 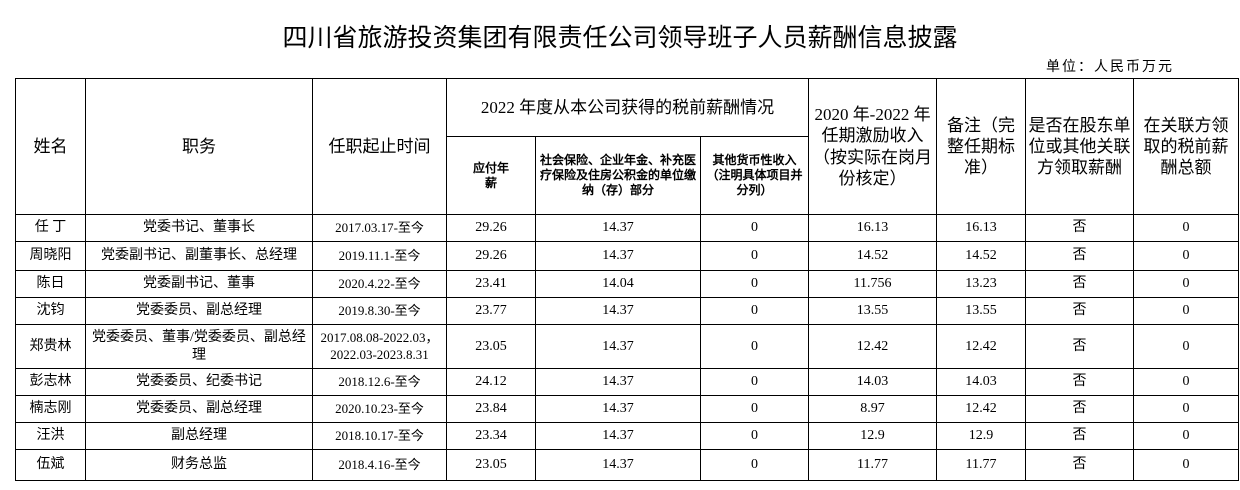 What do you see at coordinates (873, 409) in the screenshot?
I see `table-cell: 8.97` at bounding box center [873, 409].